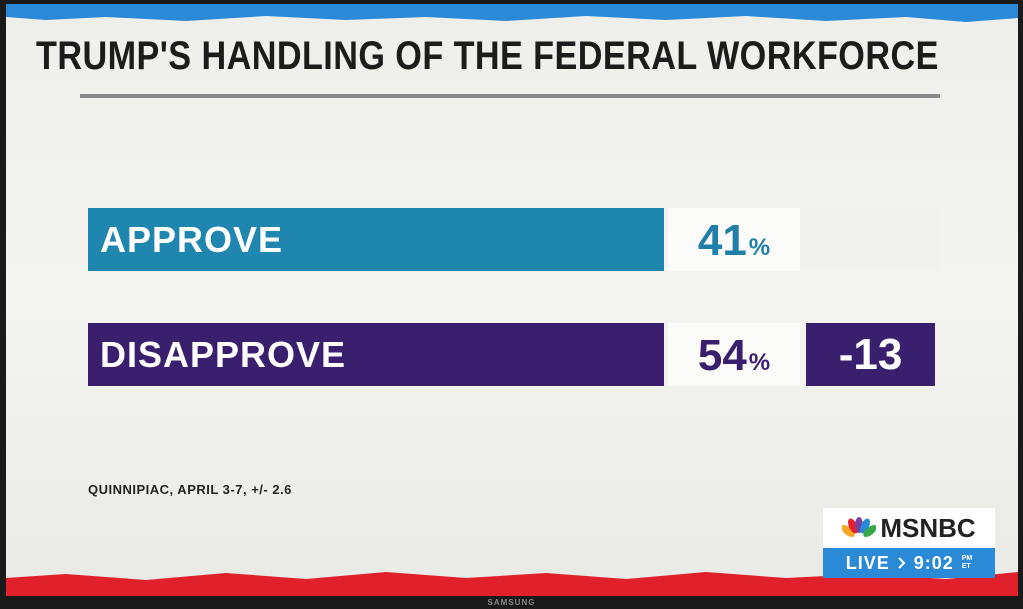 This screenshot has height=609, width=1023. Describe the element at coordinates (376, 239) in the screenshot. I see `approve-bar: APPROVE` at that location.